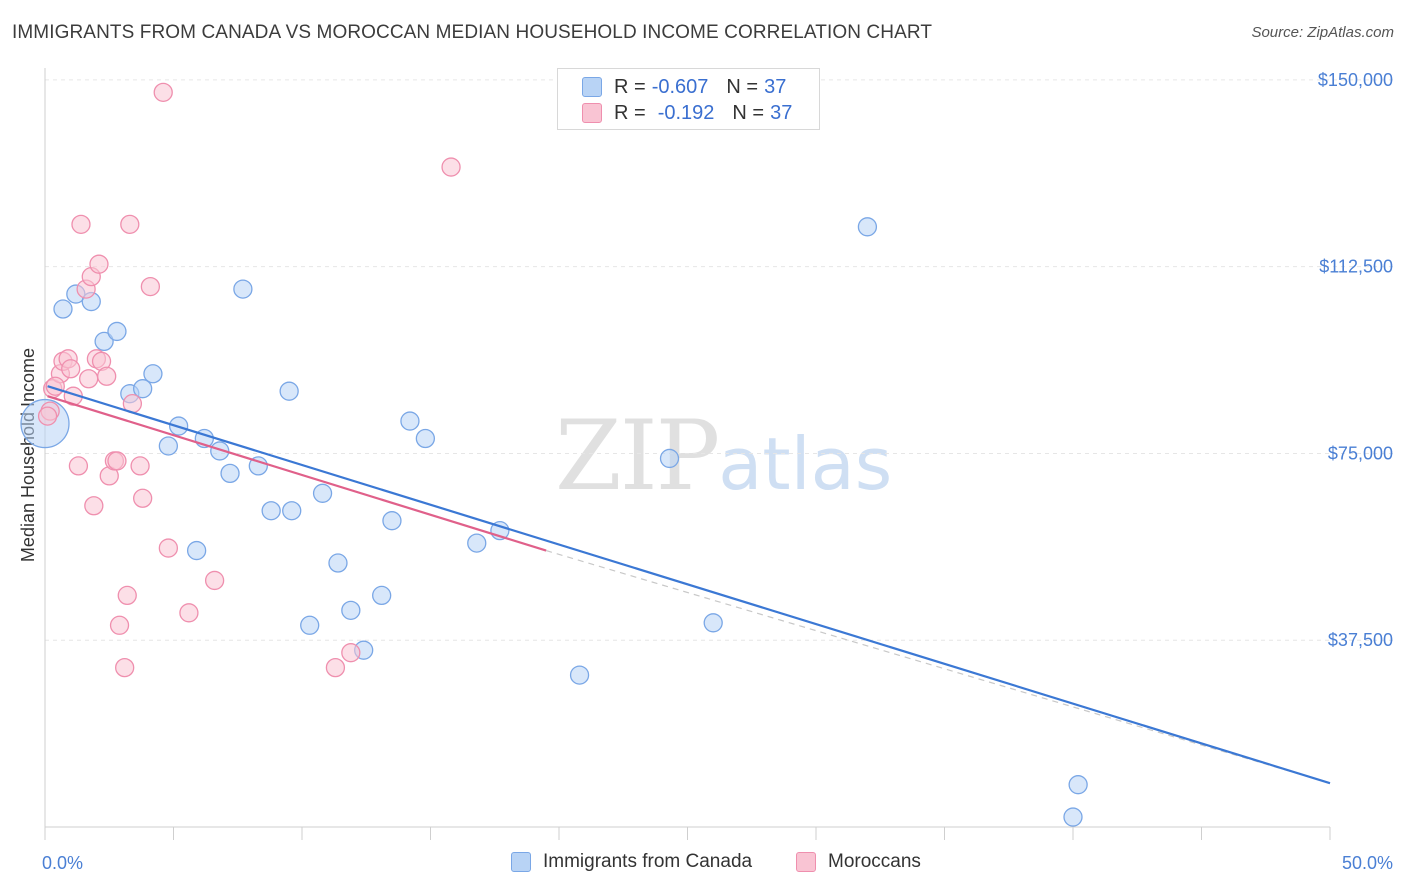 The height and width of the screenshot is (892, 1406). I want to click on legend-r-value: -0.192, so click(686, 112).